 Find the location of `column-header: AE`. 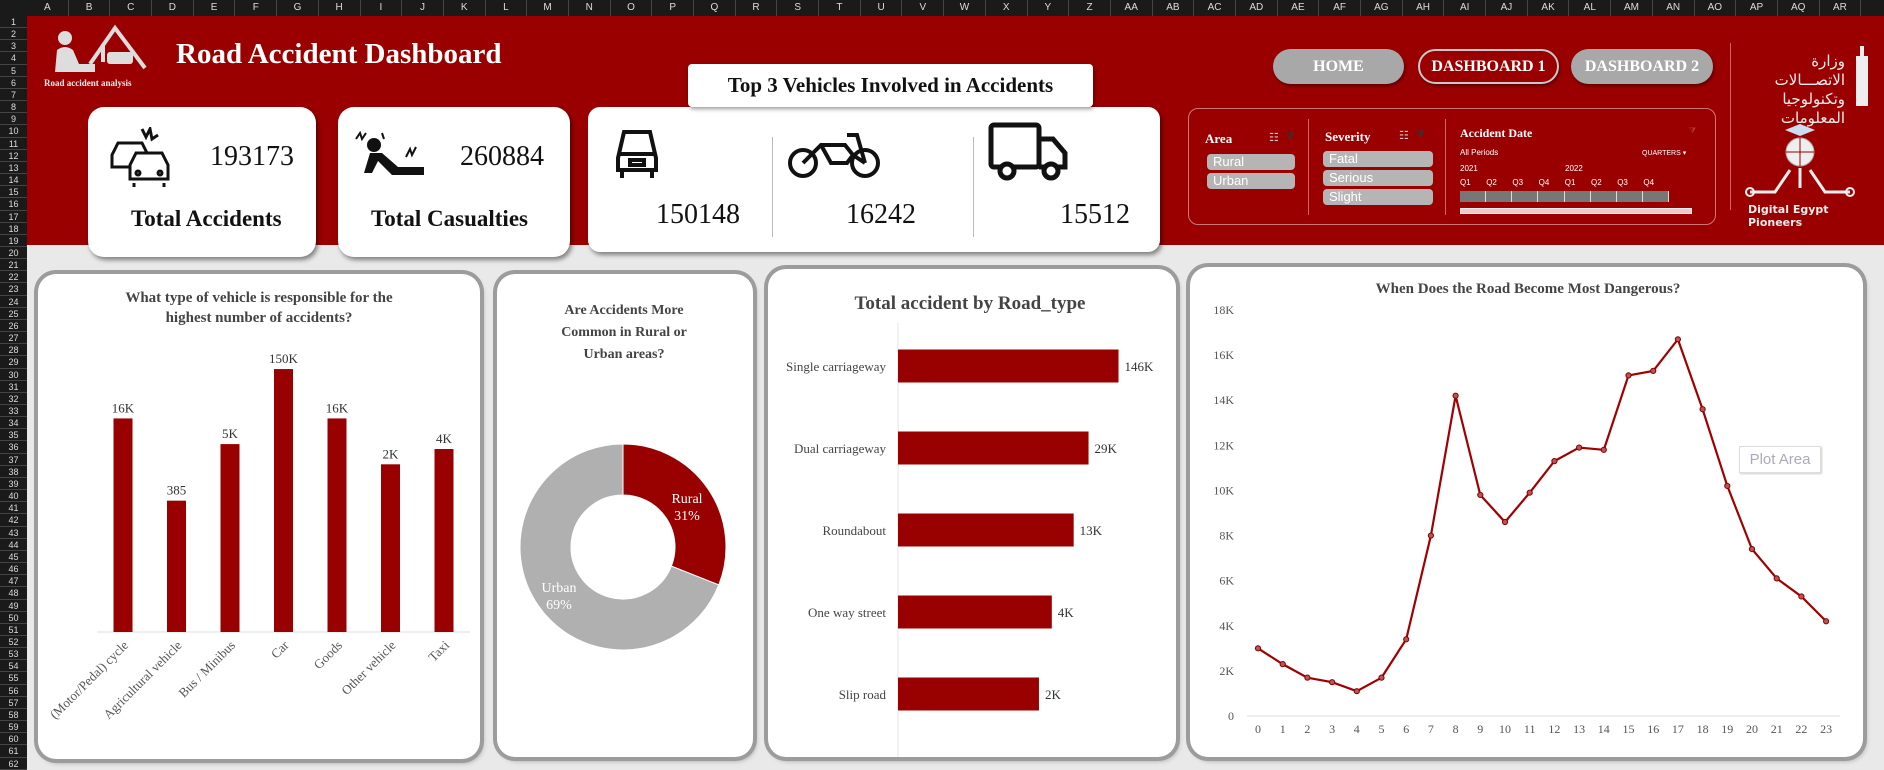

column-header: AE is located at coordinates (1299, 8).